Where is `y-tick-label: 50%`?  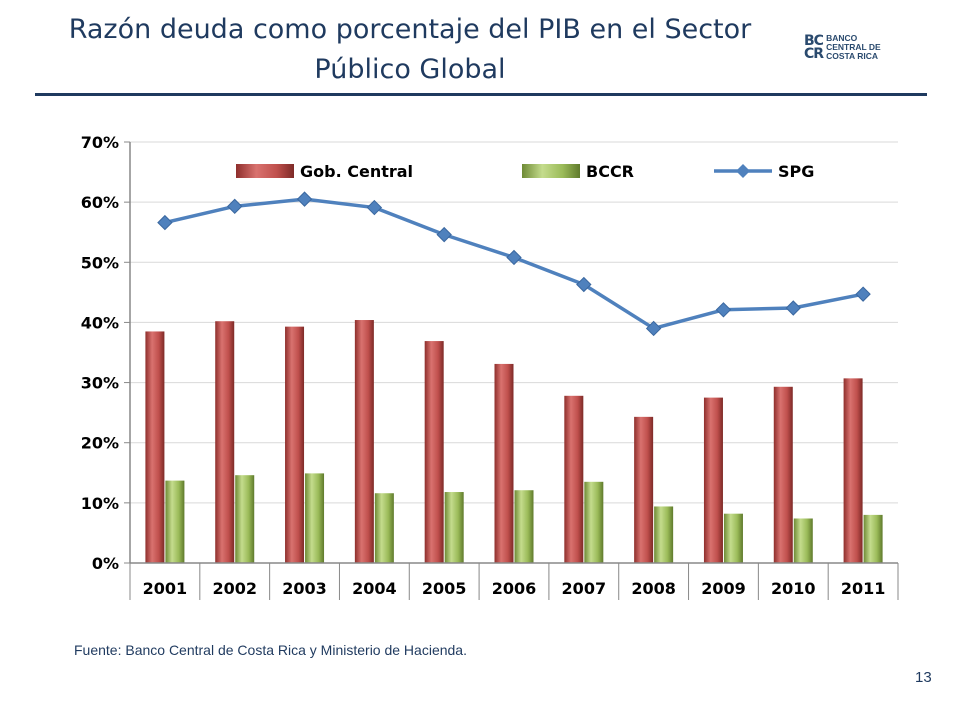
y-tick-label: 50% is located at coordinates (100, 262).